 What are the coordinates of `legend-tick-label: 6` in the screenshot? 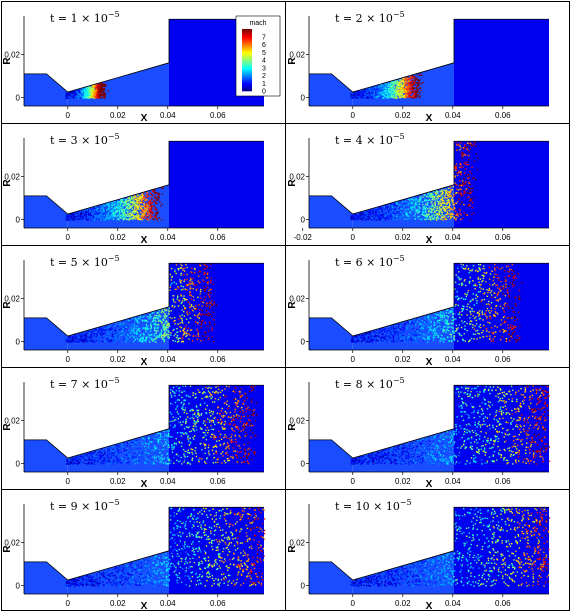 It's located at (264, 45).